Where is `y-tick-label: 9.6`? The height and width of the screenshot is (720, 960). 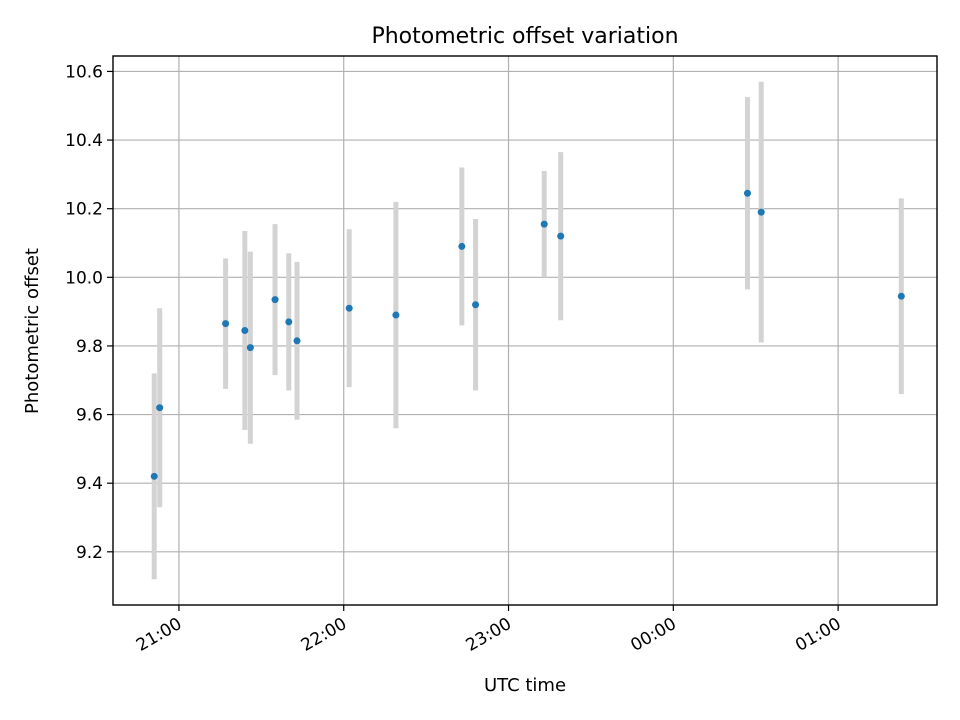
y-tick-label: 9.6 is located at coordinates (89, 416).